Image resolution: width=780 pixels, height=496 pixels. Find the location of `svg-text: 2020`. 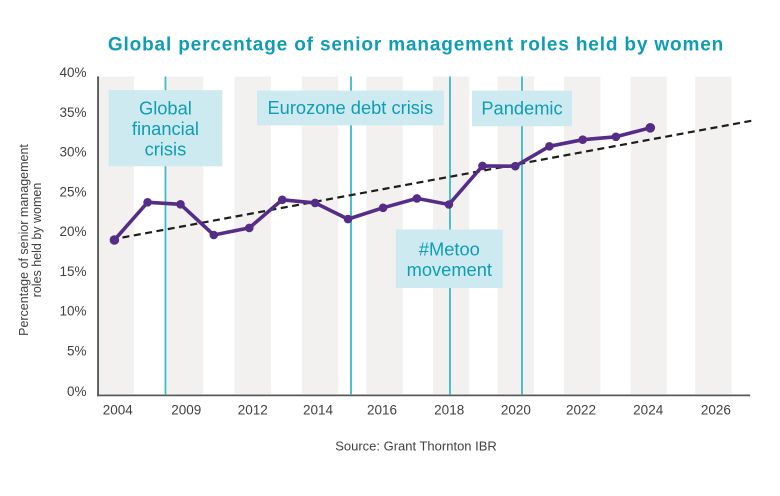

svg-text: 2020 is located at coordinates (516, 410).